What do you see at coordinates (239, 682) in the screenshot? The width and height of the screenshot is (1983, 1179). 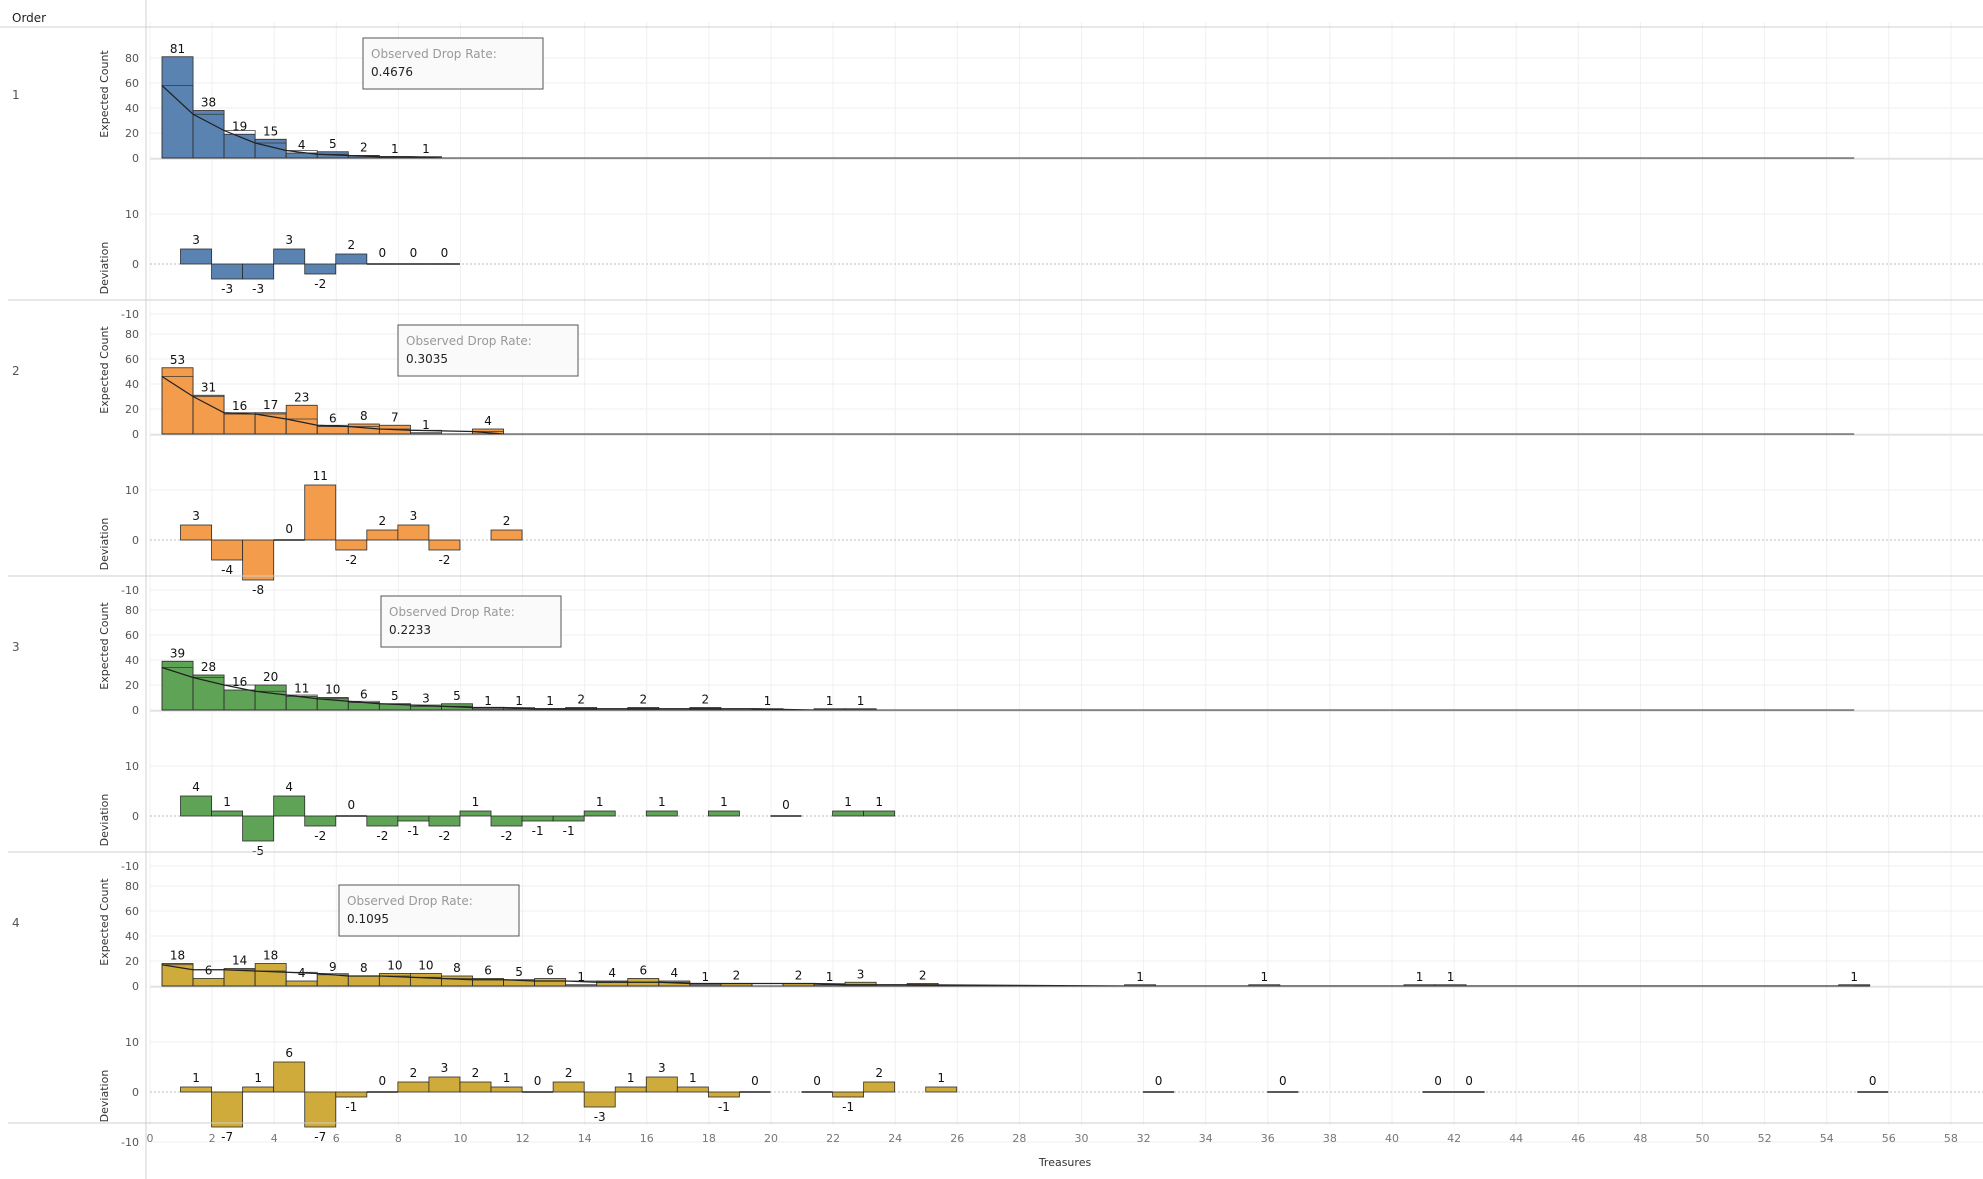 I see `count-value-label: 16` at bounding box center [239, 682].